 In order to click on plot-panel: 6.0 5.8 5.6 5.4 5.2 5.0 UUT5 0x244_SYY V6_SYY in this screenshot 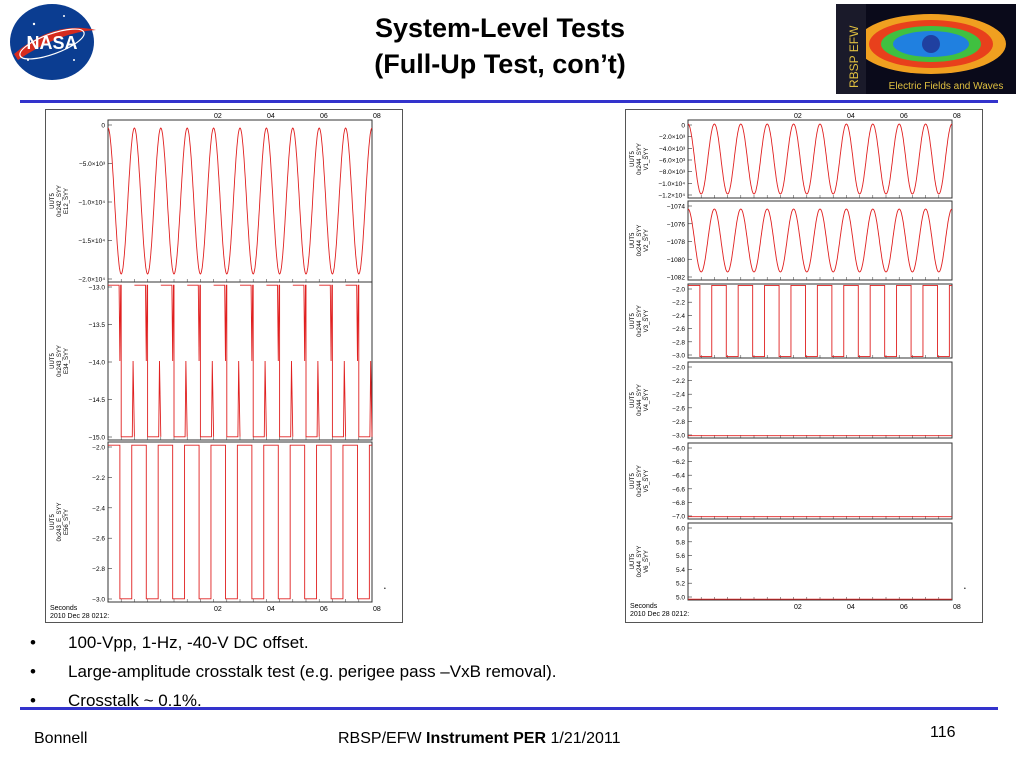, I will do `click(791, 562)`.